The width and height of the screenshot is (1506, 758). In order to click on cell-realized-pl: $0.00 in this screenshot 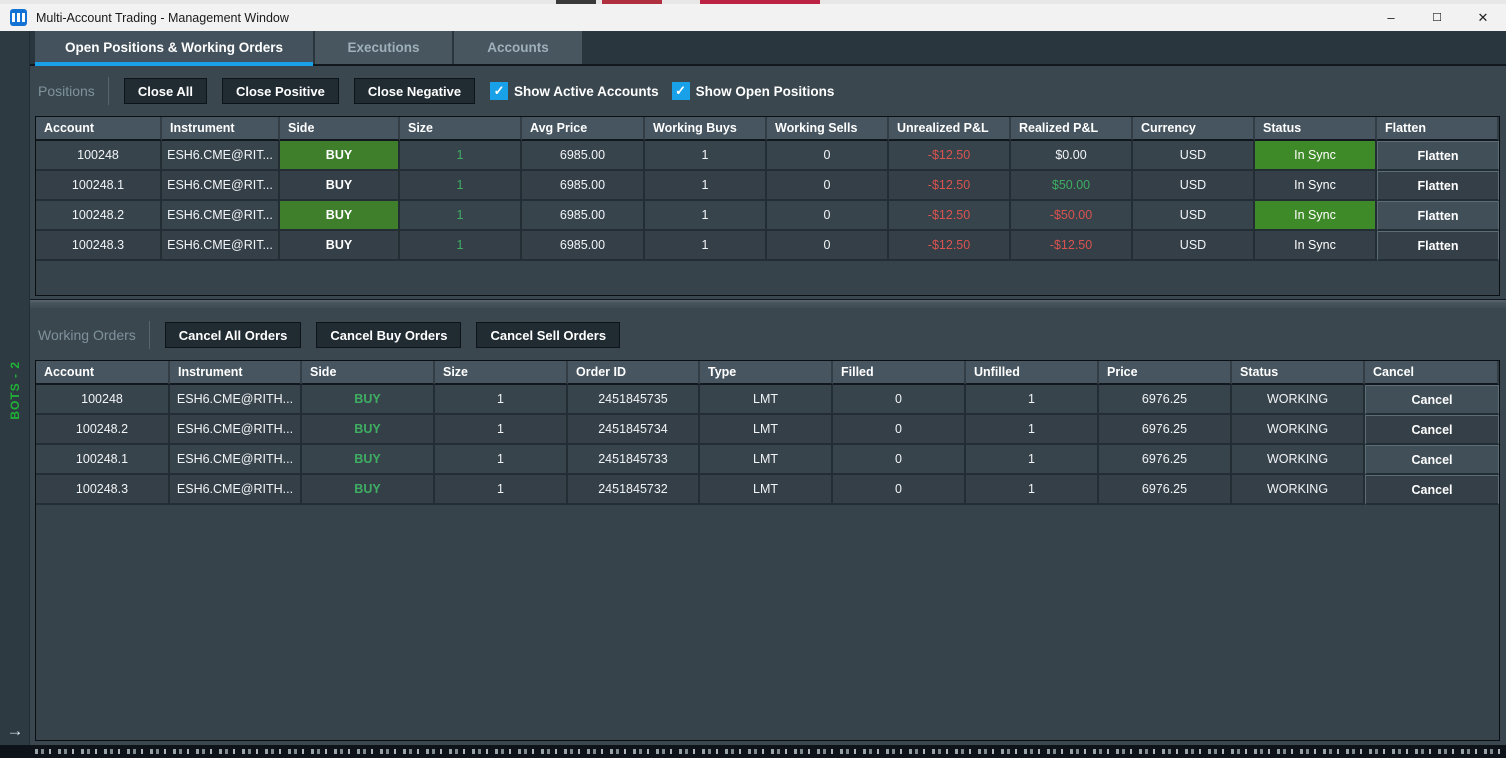, I will do `click(1072, 156)`.